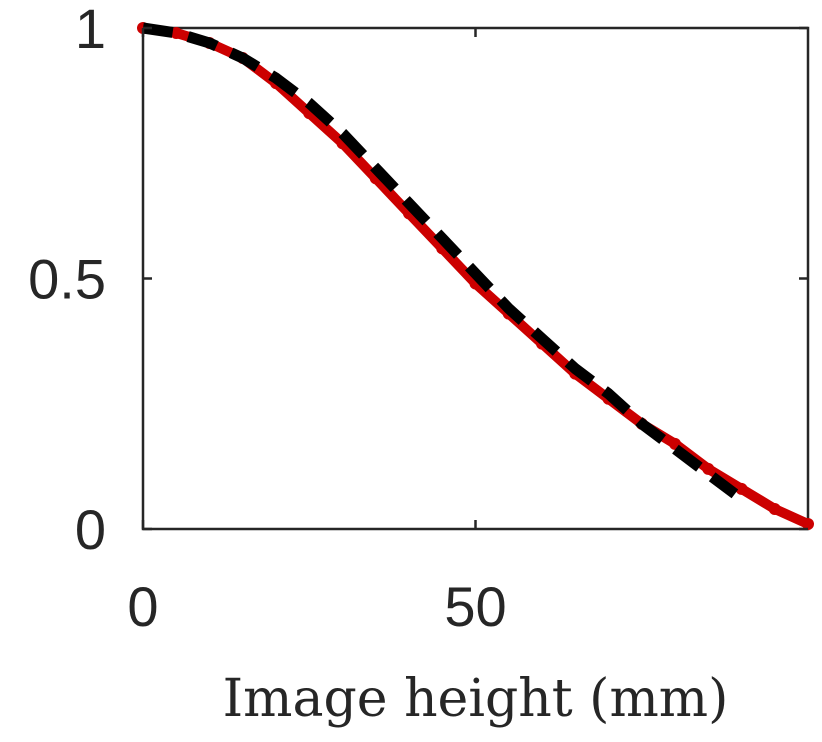 Image resolution: width=822 pixels, height=742 pixels. I want to click on x-axis-title: Image height (mm), so click(476, 699).